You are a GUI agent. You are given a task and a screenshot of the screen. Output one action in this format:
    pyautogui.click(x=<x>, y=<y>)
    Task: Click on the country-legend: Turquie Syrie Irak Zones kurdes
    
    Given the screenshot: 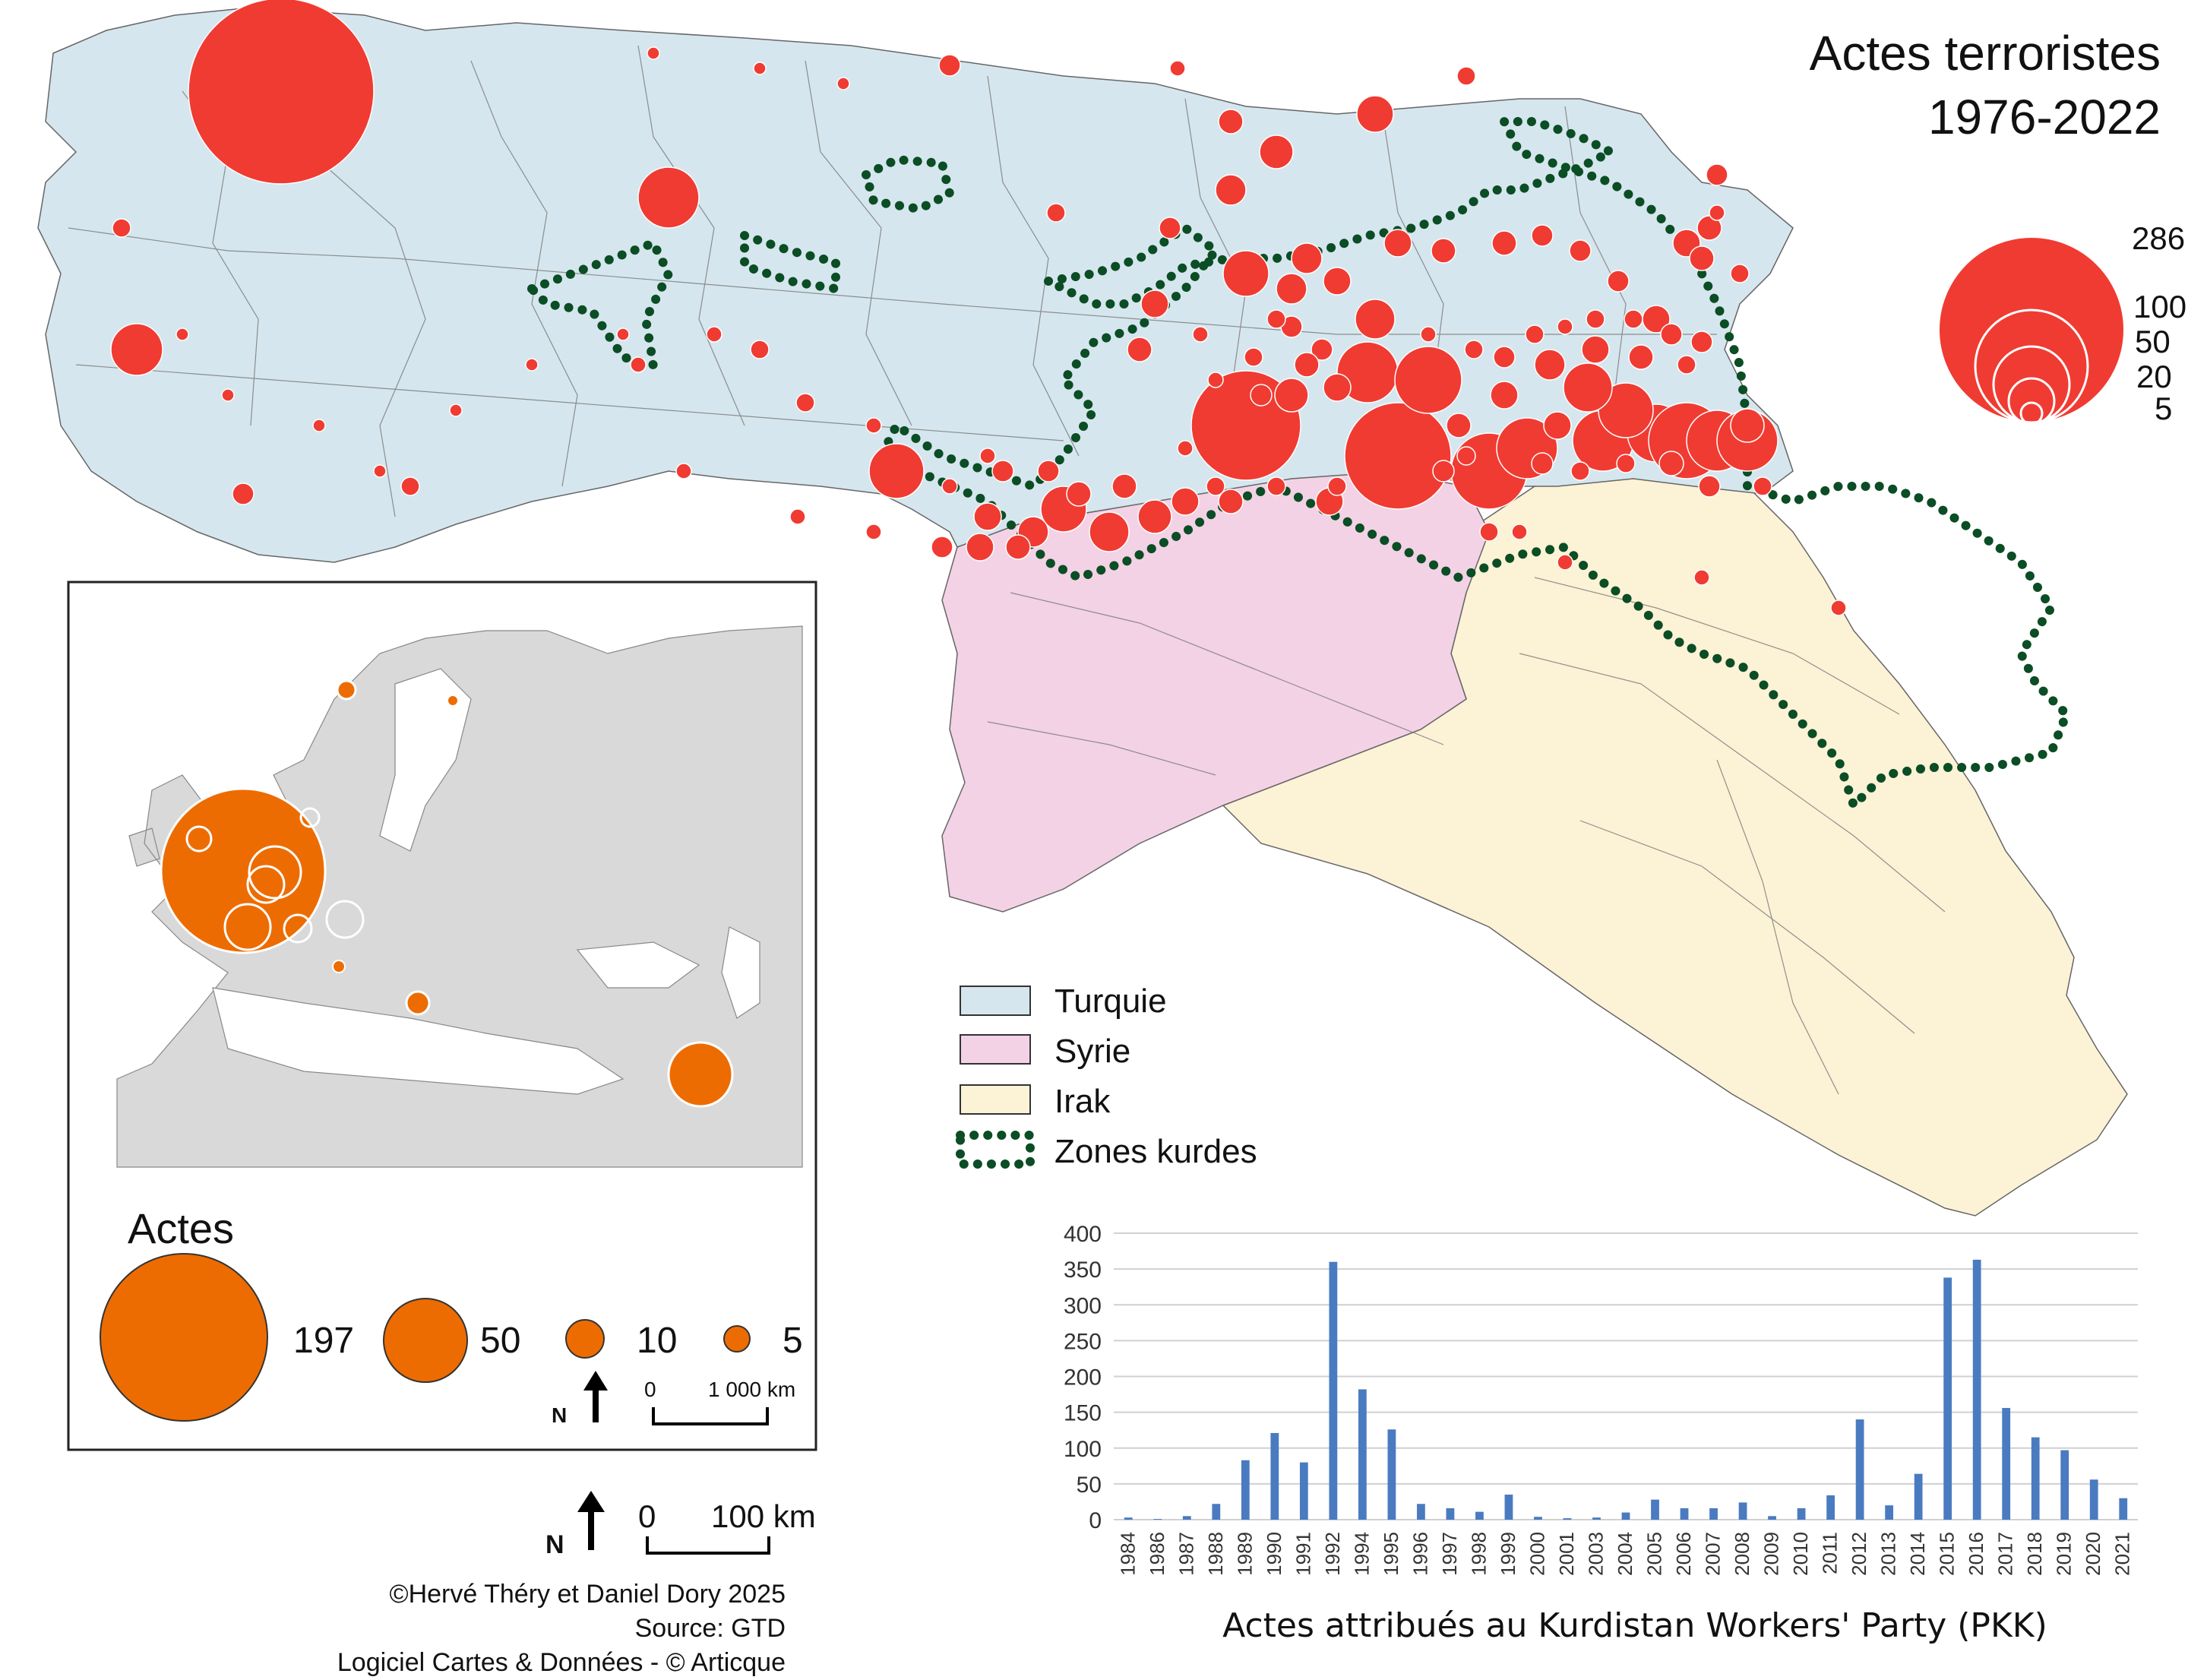 What is the action you would take?
    pyautogui.click(x=1106, y=1076)
    